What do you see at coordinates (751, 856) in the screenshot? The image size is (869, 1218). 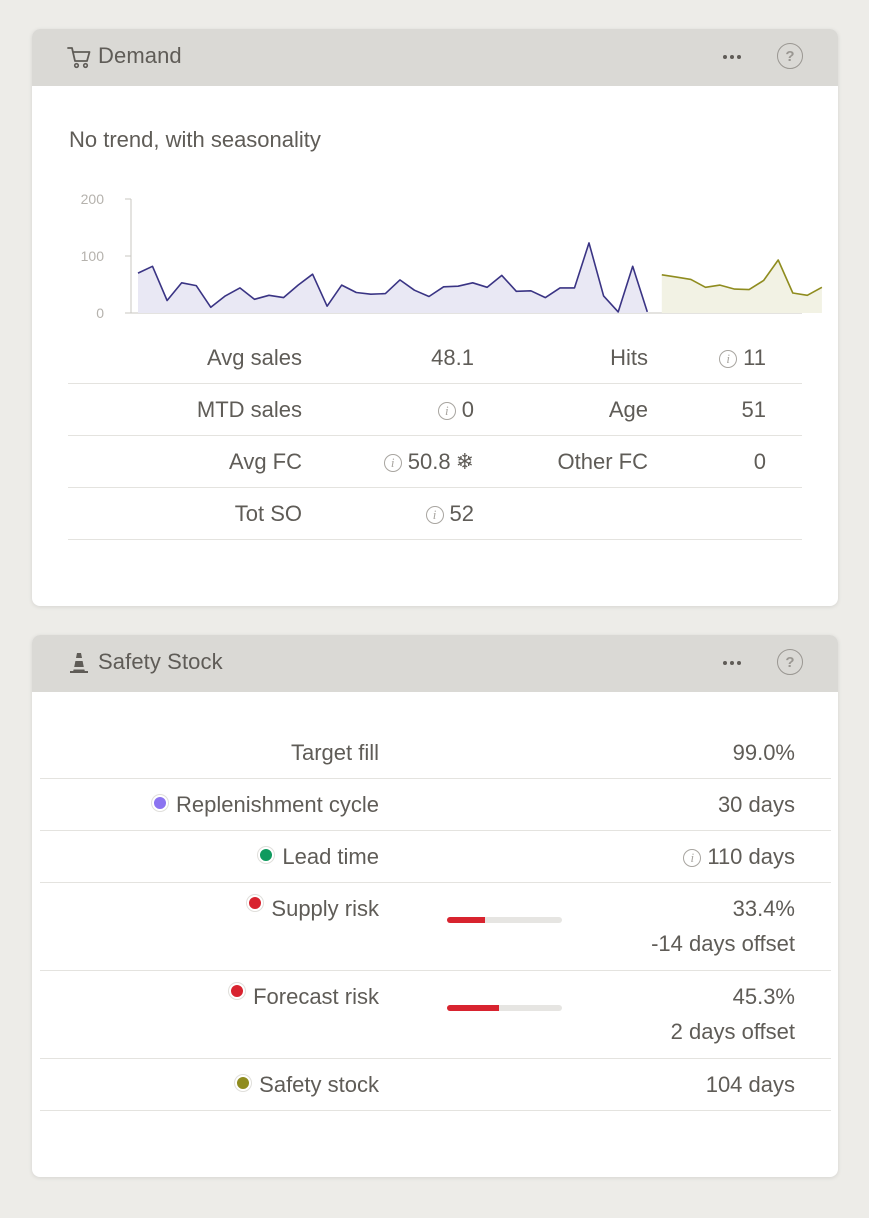 I see `safety-row-value-text: 110 days` at bounding box center [751, 856].